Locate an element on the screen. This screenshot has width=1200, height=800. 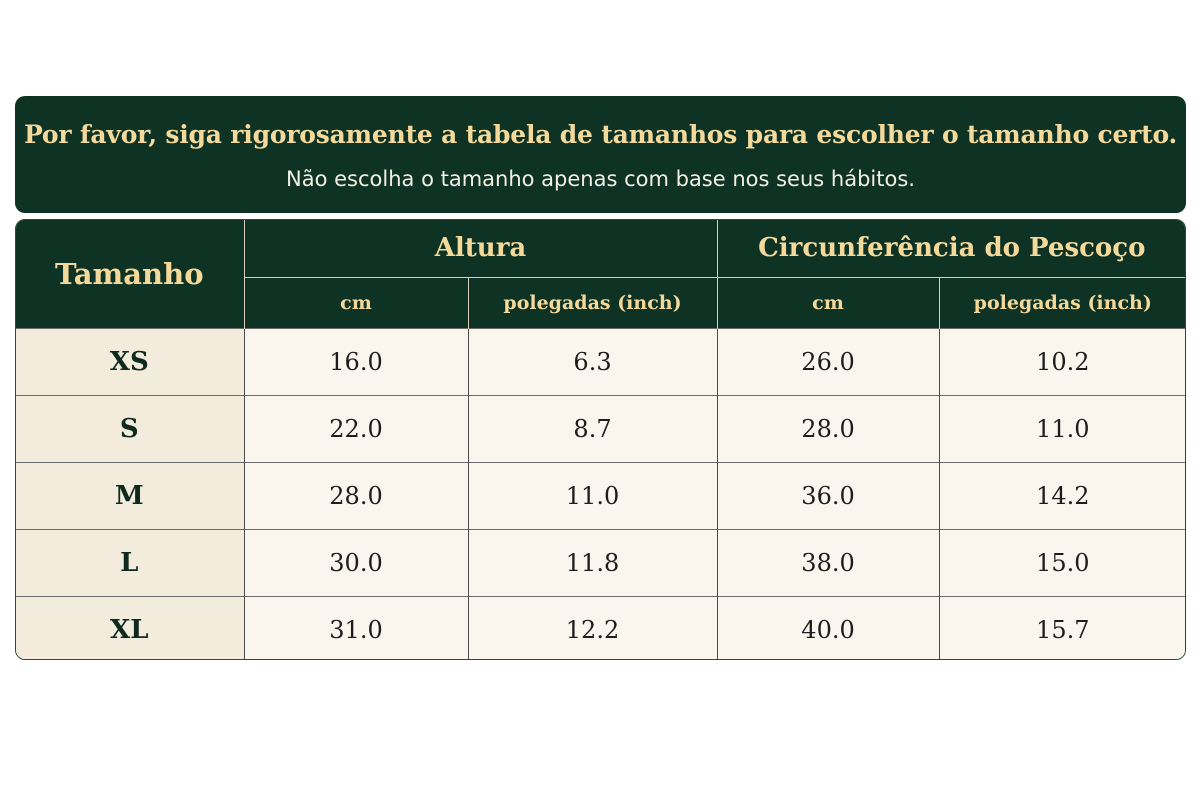
table-row: XS 16.0 6.3 26.0 10.2 is located at coordinates (600, 362).